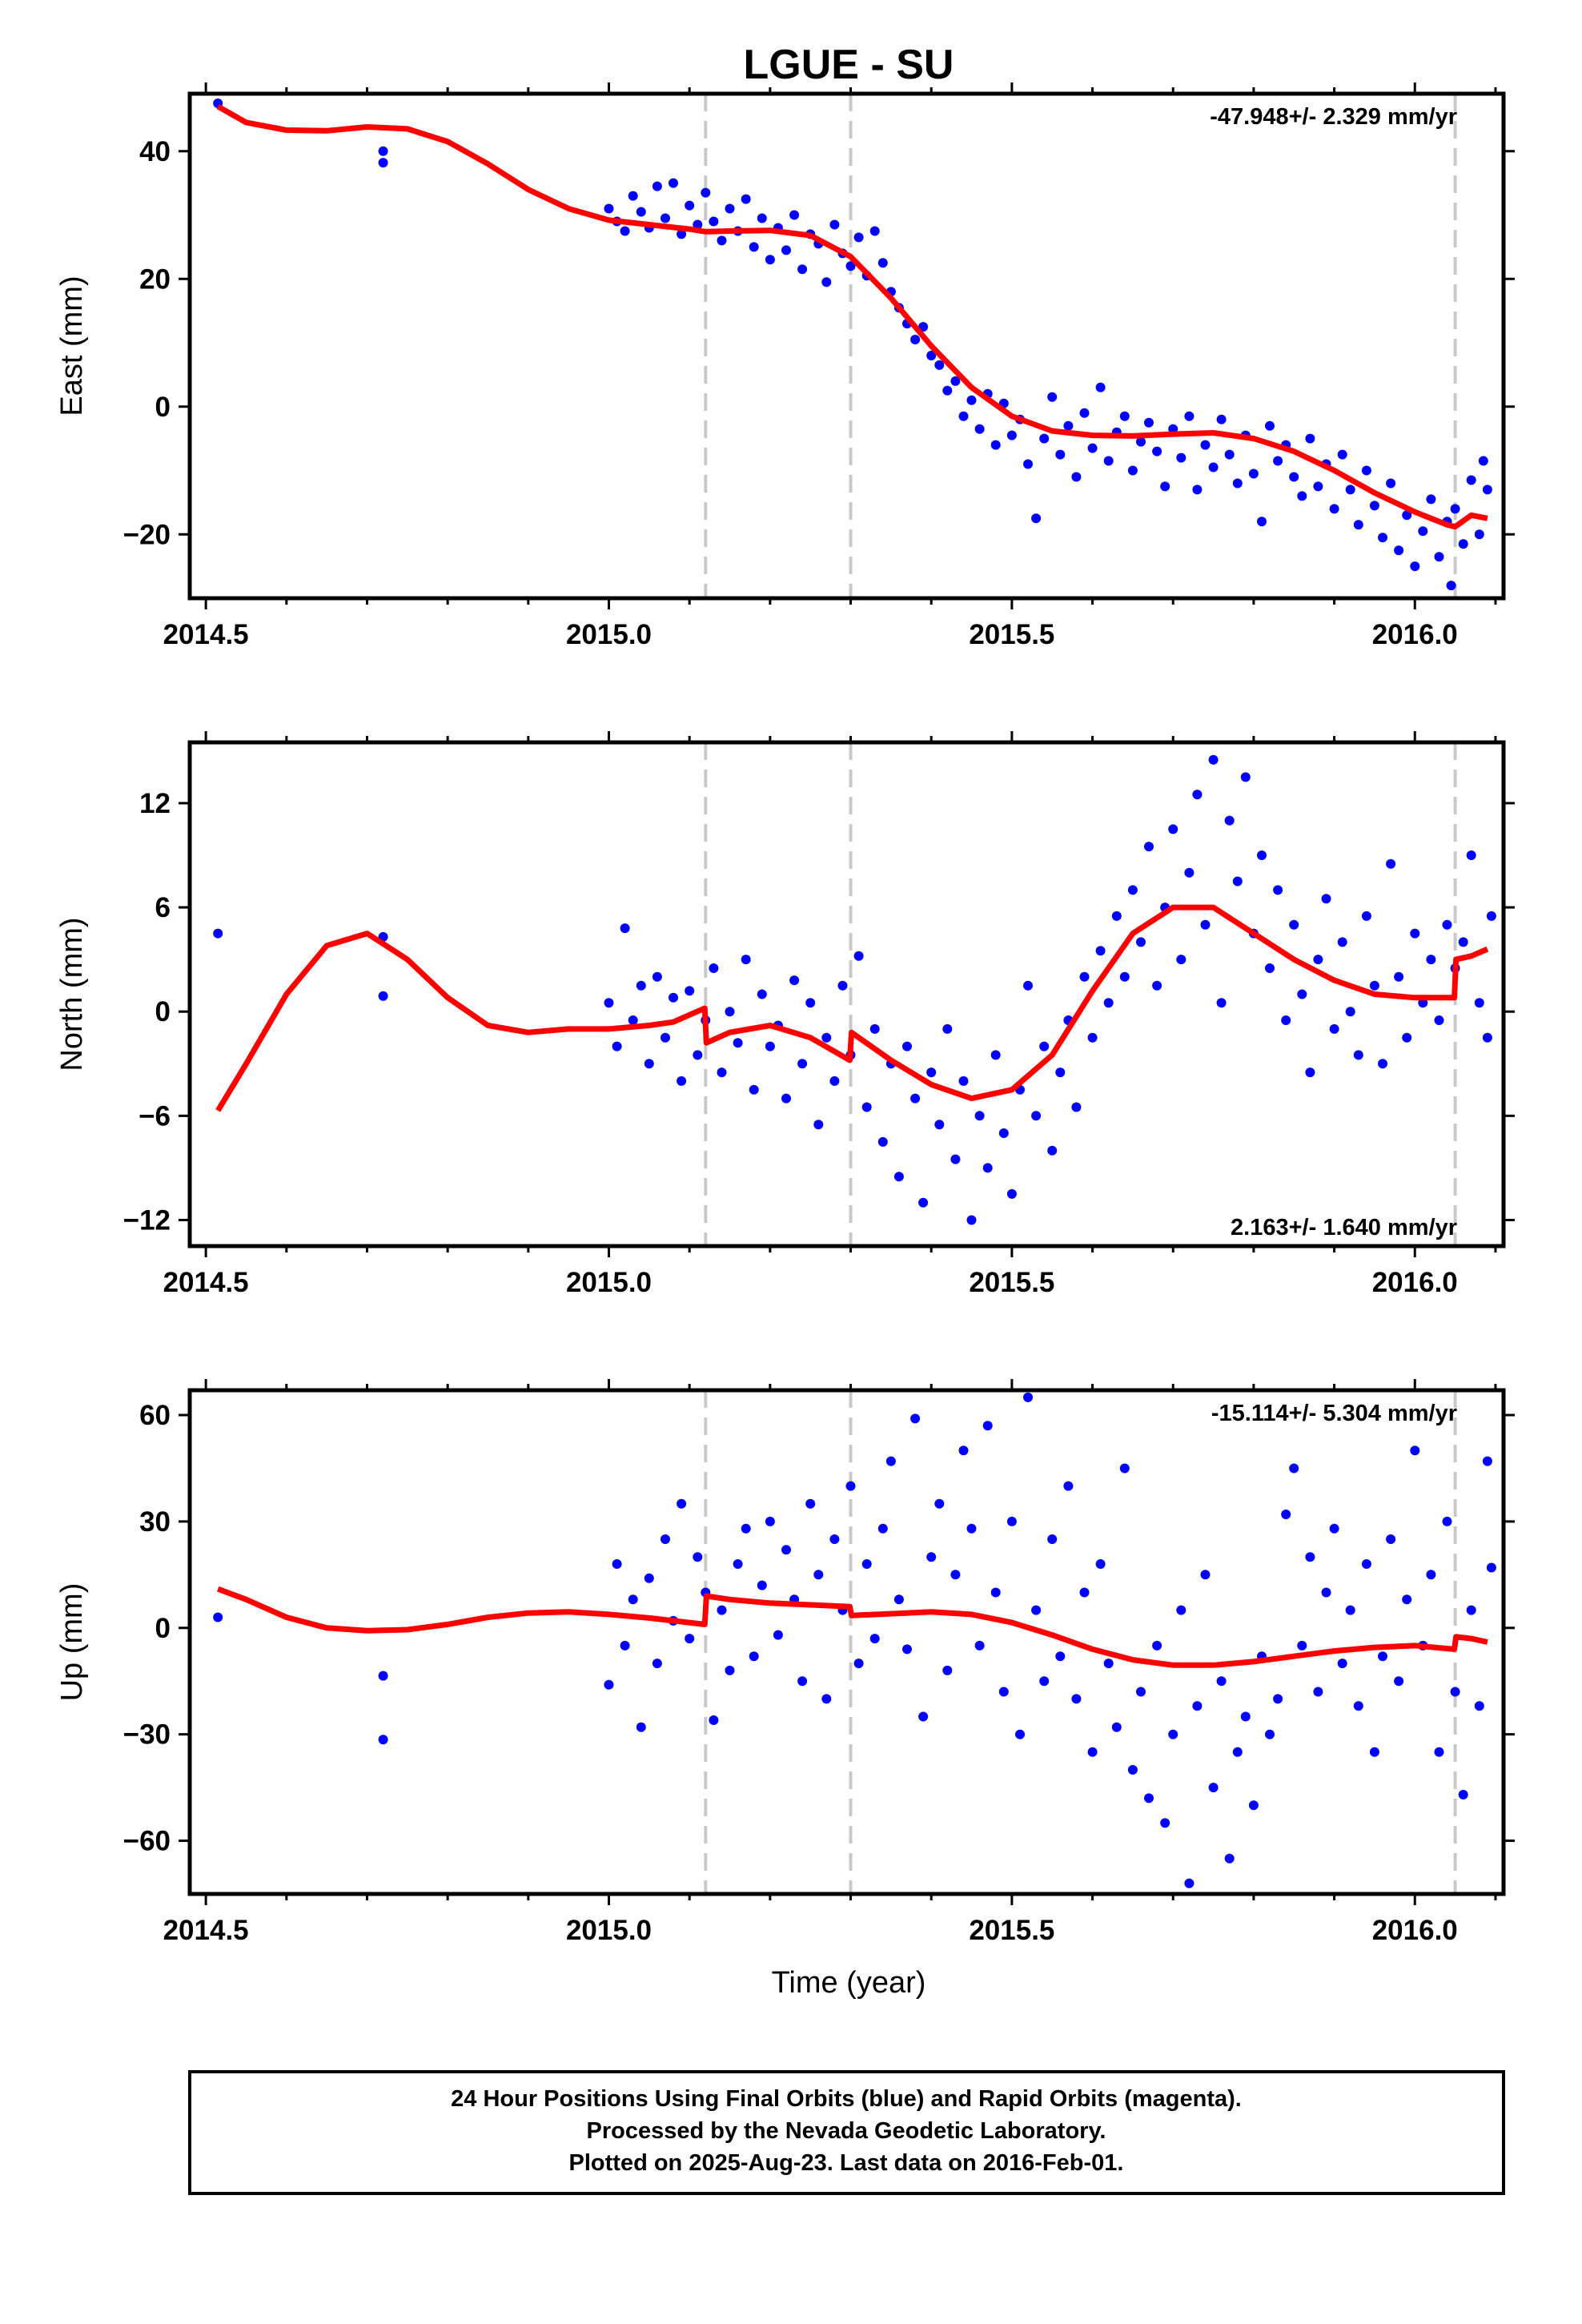  I want to click on footer-box, so click(847, 2132).